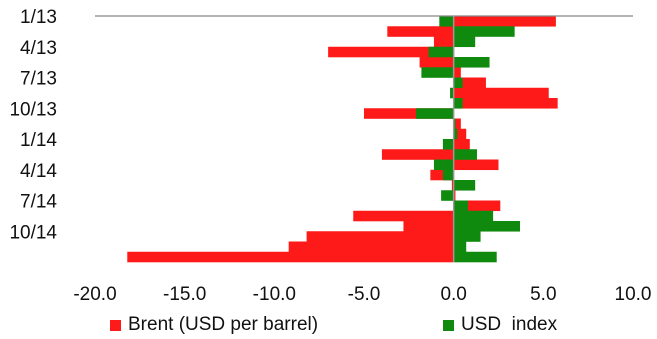 The image size is (657, 339). Describe the element at coordinates (633, 294) in the screenshot. I see `x-tick-label: 10.0` at that location.